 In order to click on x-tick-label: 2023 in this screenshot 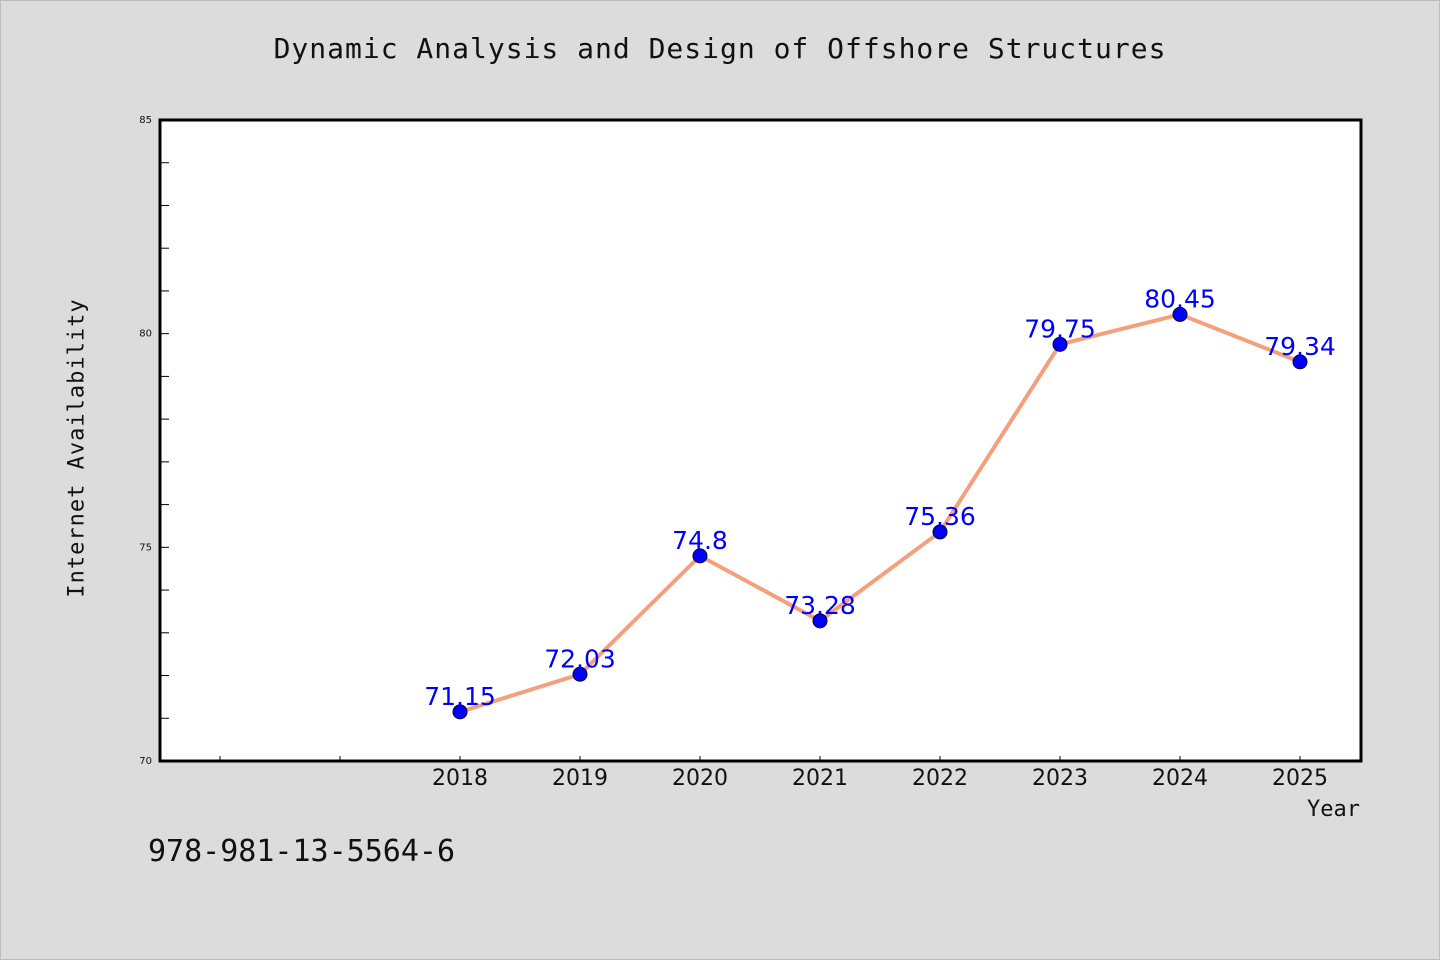, I will do `click(1060, 778)`.